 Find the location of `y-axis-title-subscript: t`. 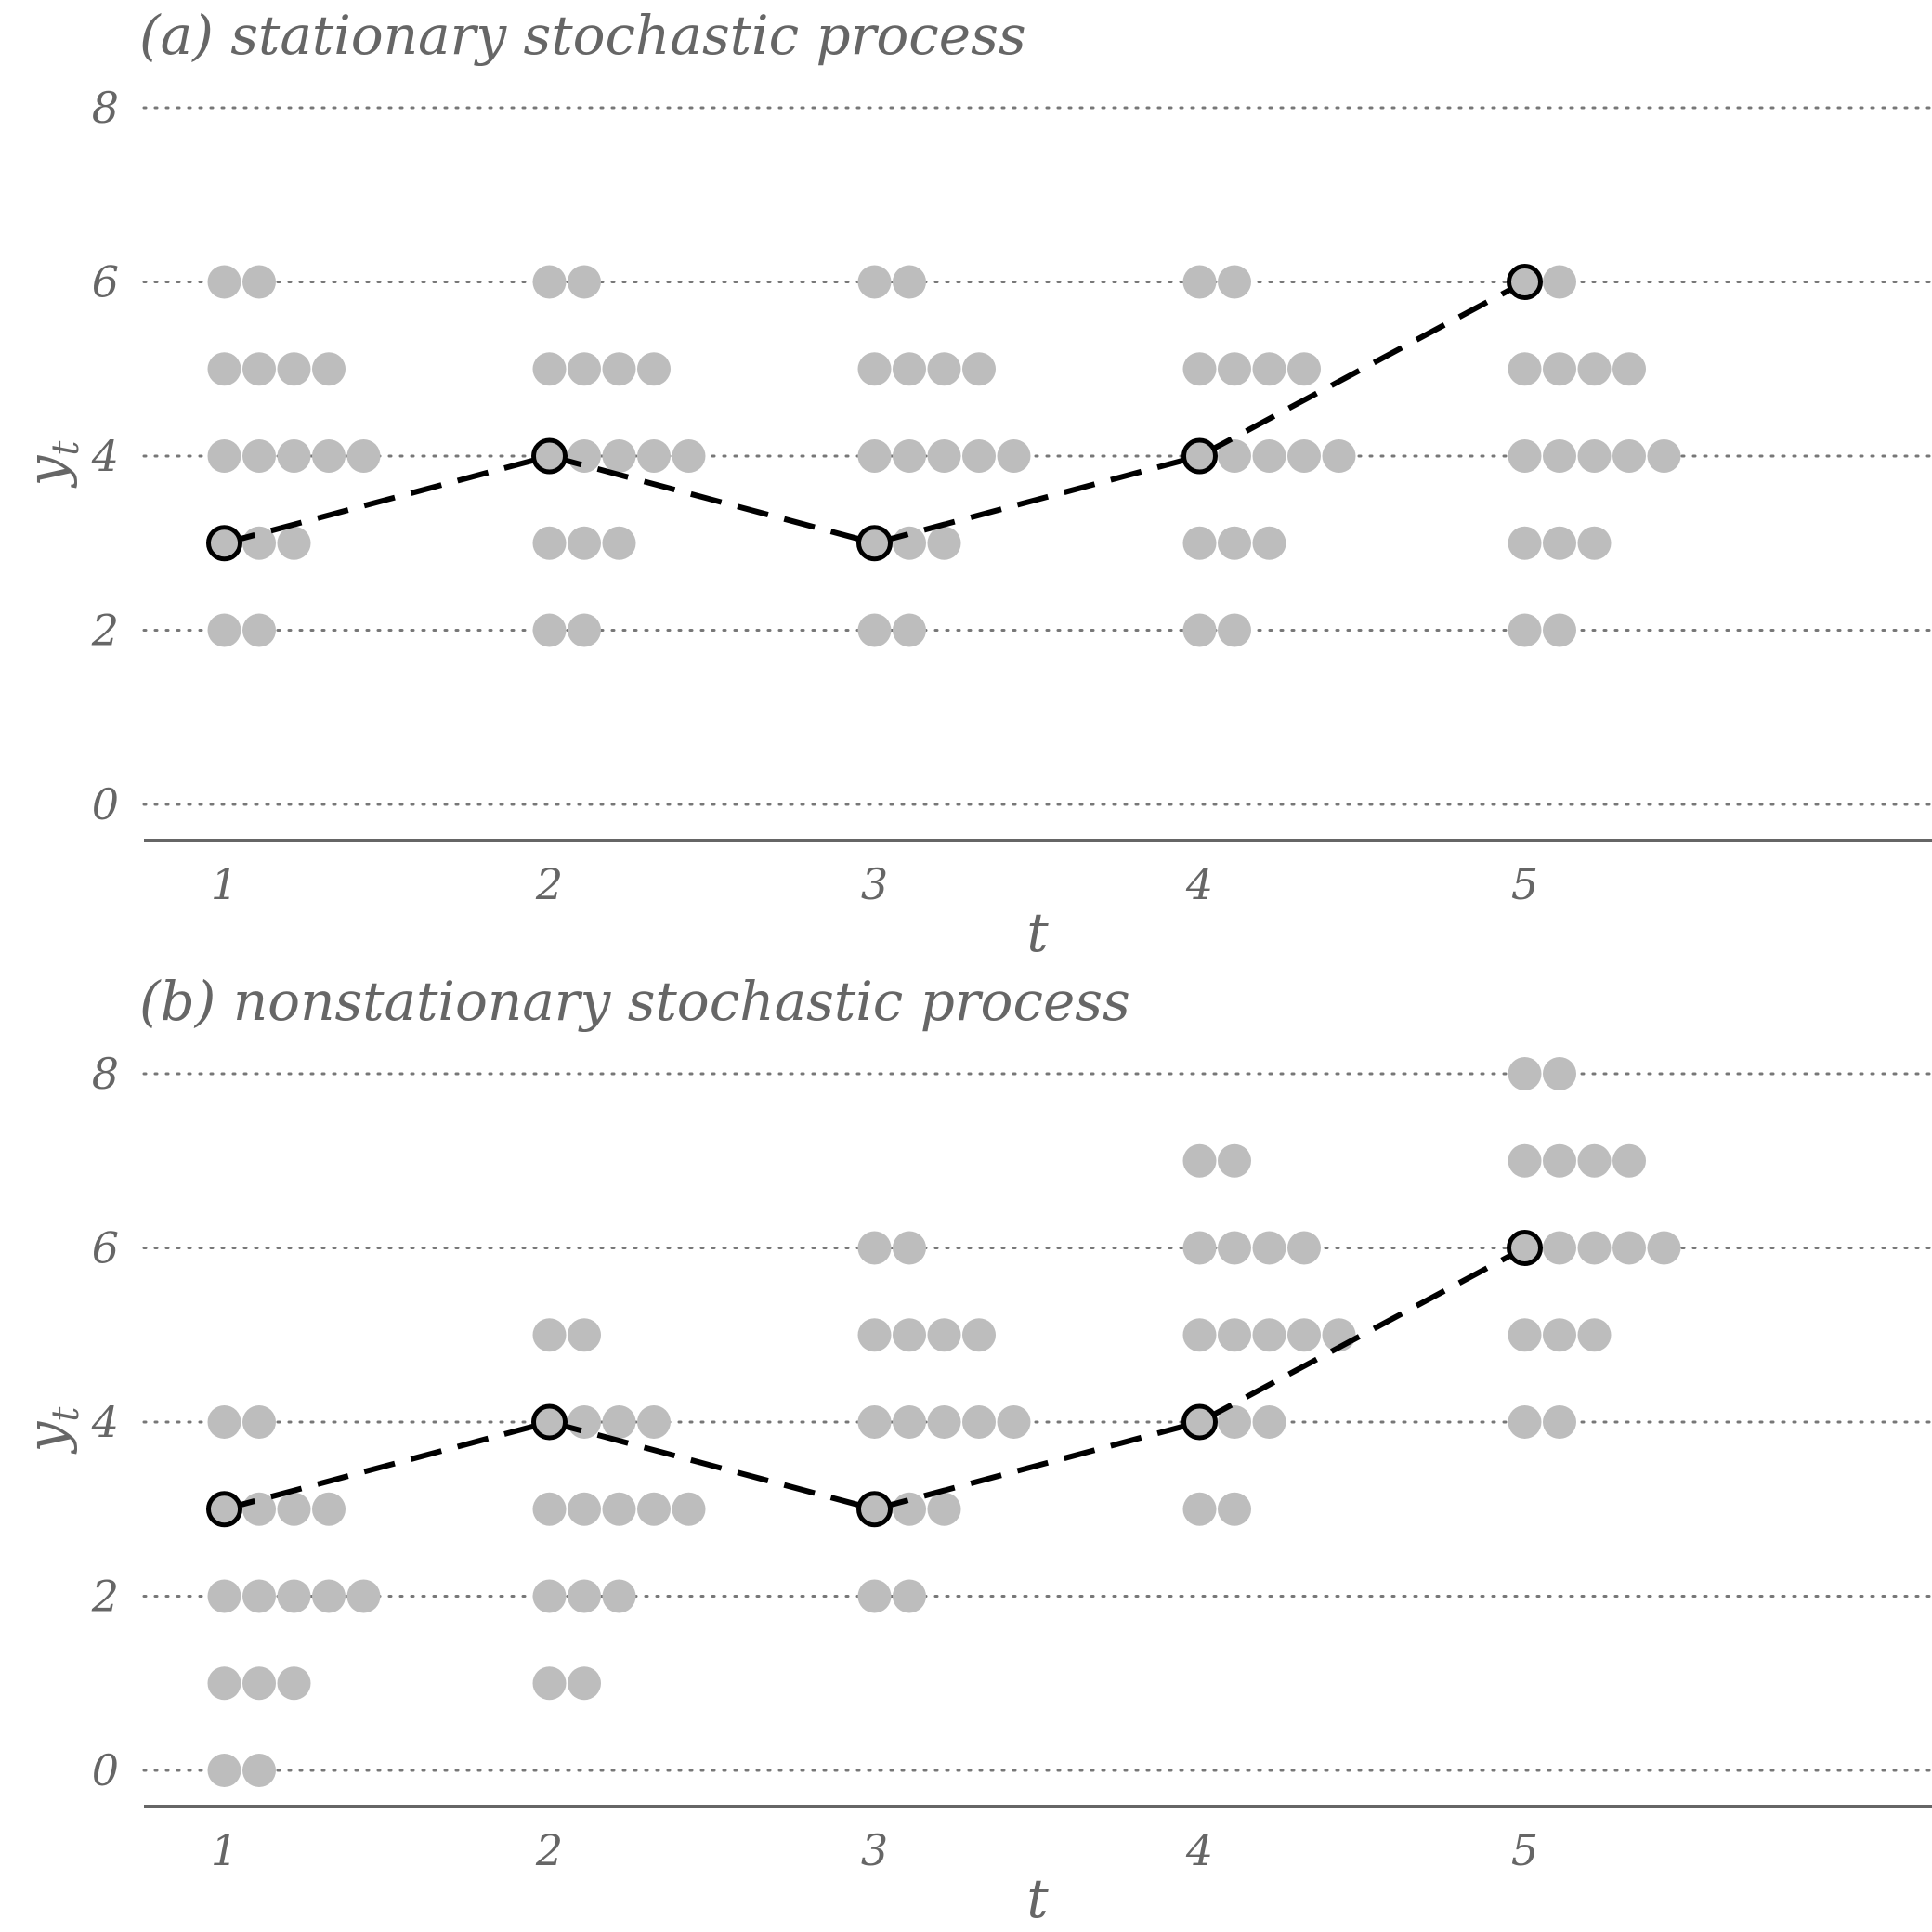

y-axis-title-subscript: t is located at coordinates (66, 448).